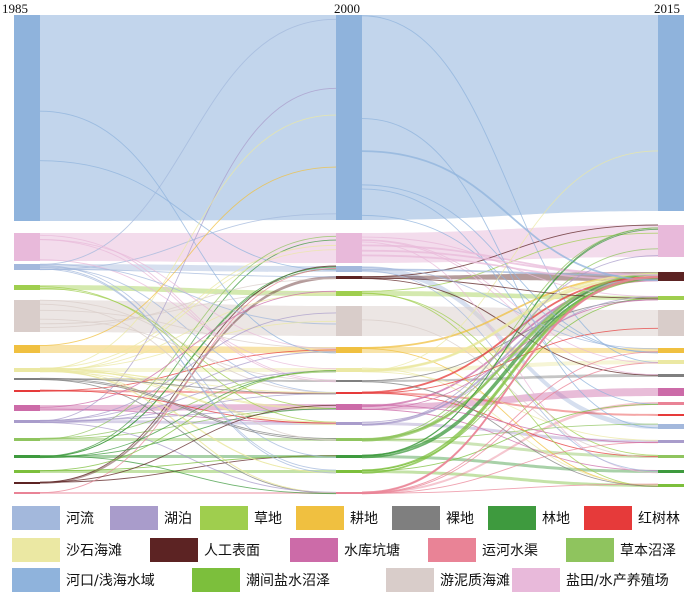 The height and width of the screenshot is (596, 700). I want to click on legend-item: 人工表面, so click(205, 550).